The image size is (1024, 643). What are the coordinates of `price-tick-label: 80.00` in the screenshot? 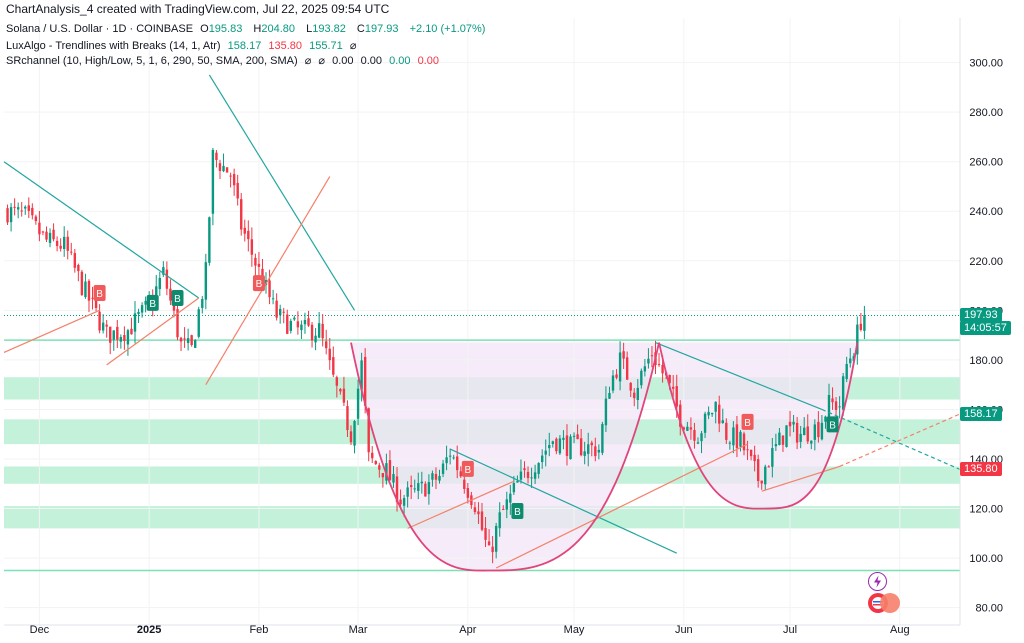 It's located at (989, 609).